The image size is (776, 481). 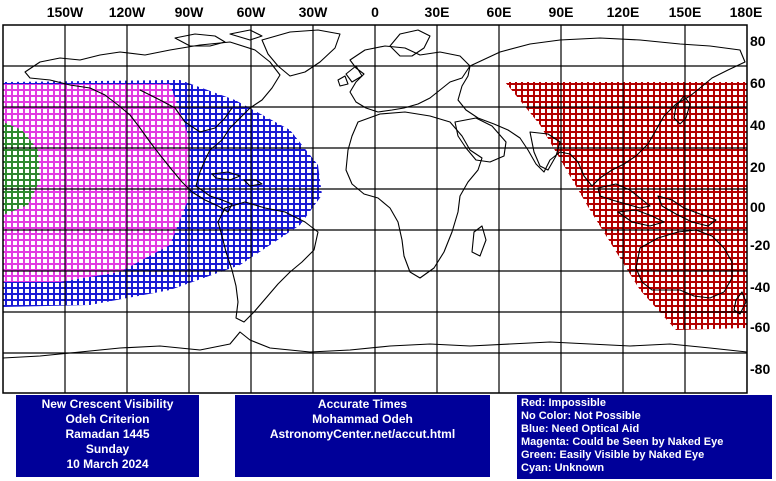 What do you see at coordinates (107, 449) in the screenshot?
I see `info-line: Sunday` at bounding box center [107, 449].